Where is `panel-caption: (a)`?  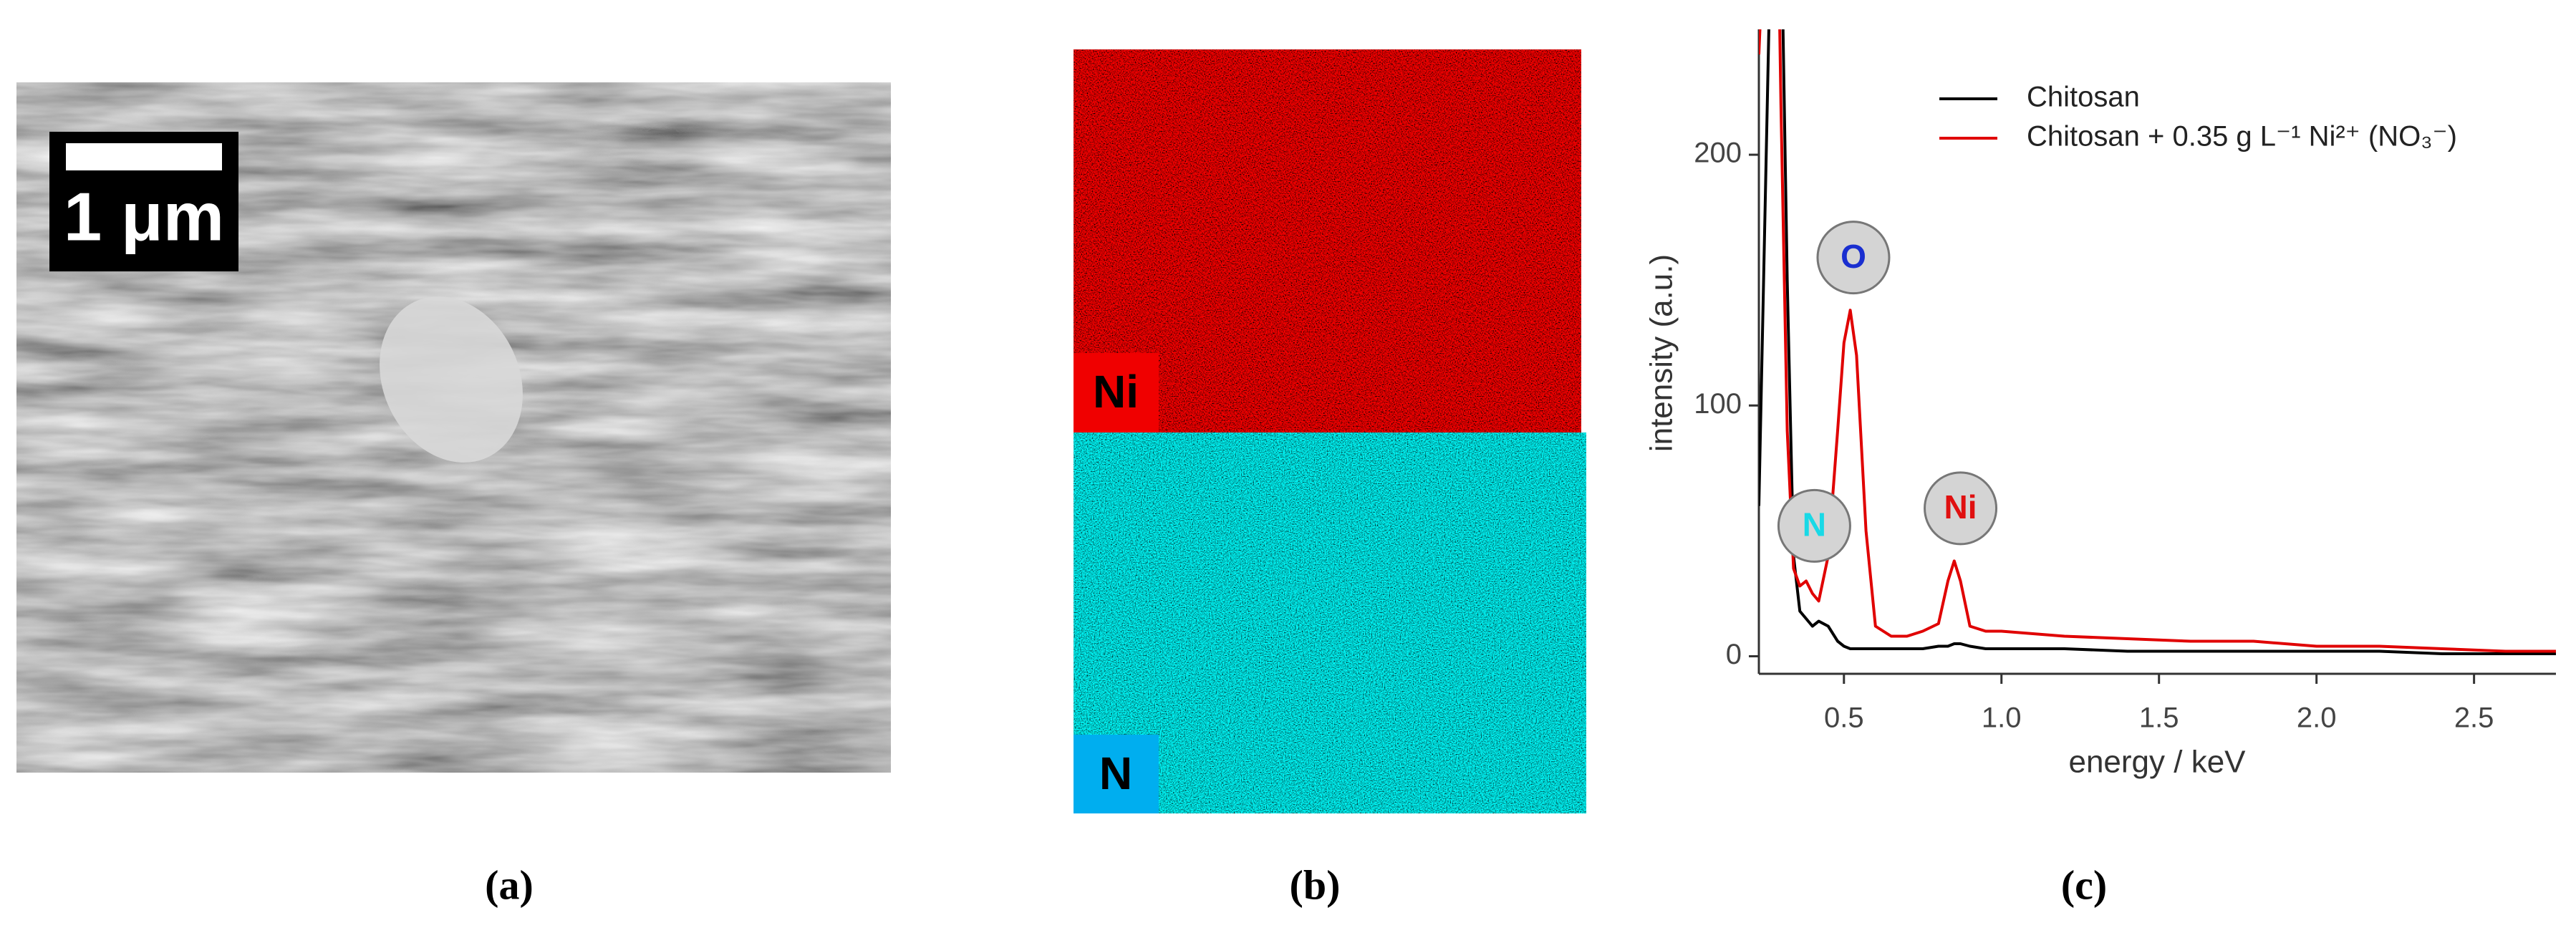 panel-caption: (a) is located at coordinates (509, 884).